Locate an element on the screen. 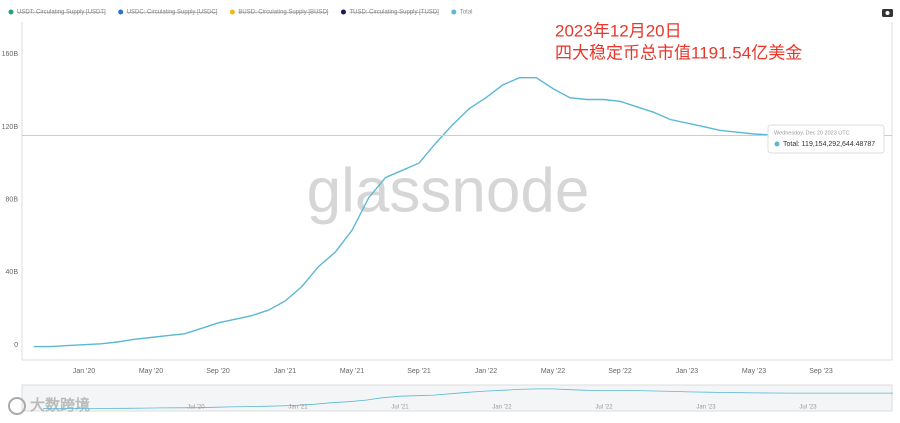 The width and height of the screenshot is (900, 423). legend-item: TUSD: Circulating Supply [TUSD] is located at coordinates (394, 13).